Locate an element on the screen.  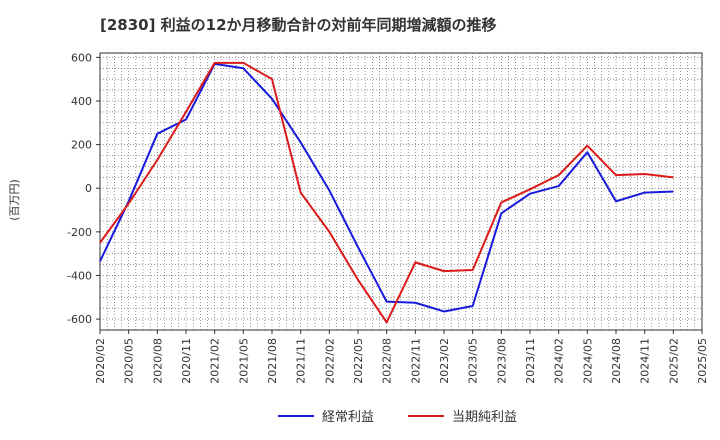
y-tick-label: -200 is located at coordinates (79, 232).